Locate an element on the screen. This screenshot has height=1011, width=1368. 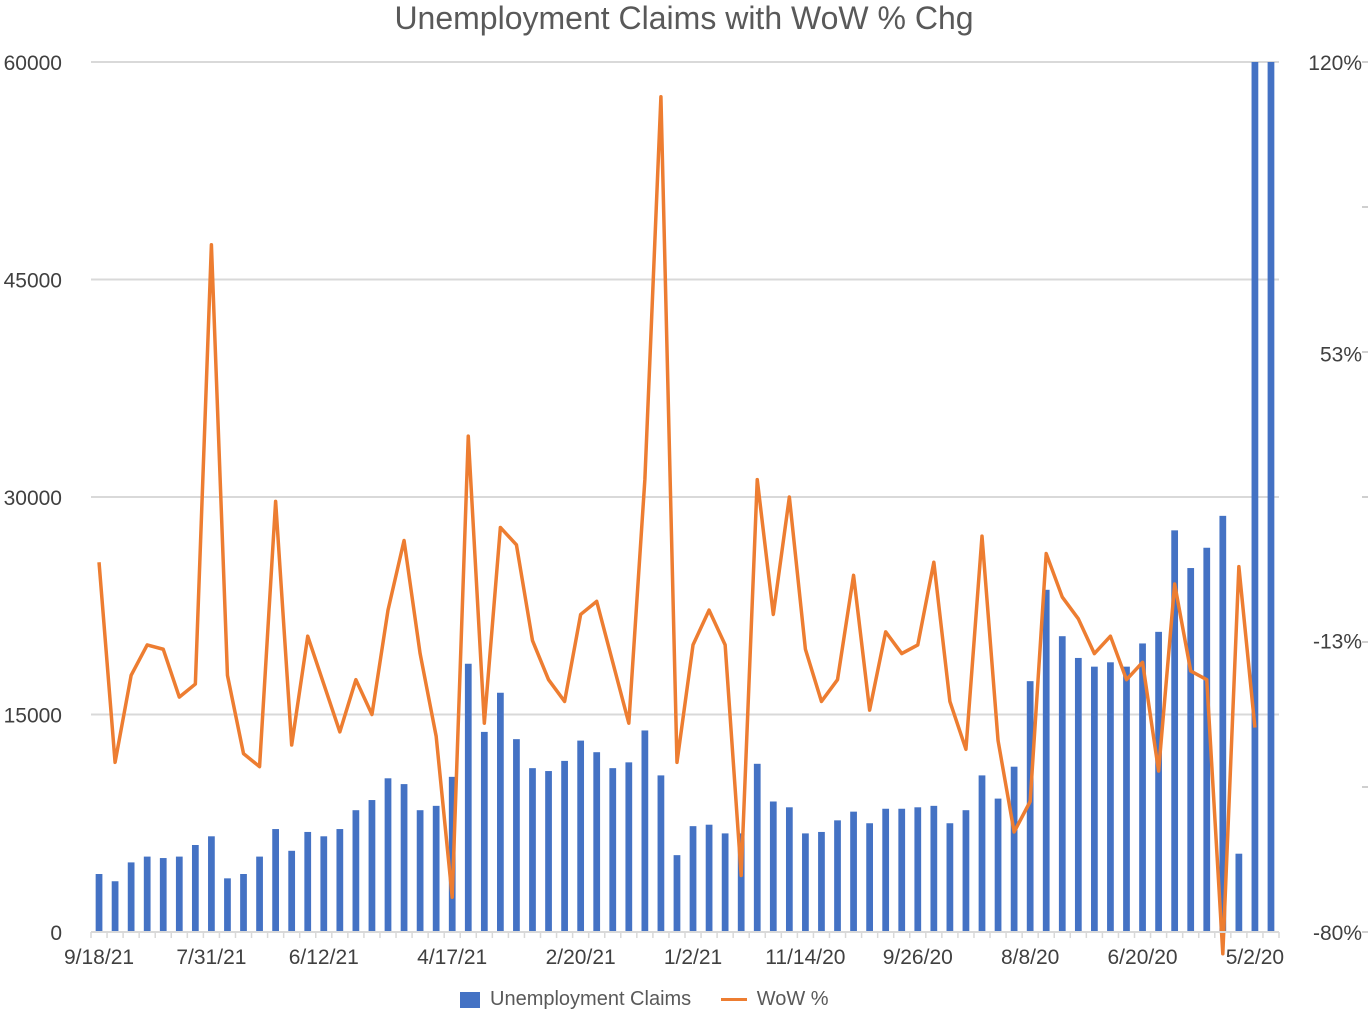
x-tick-label: 11/14/20 is located at coordinates (805, 957).